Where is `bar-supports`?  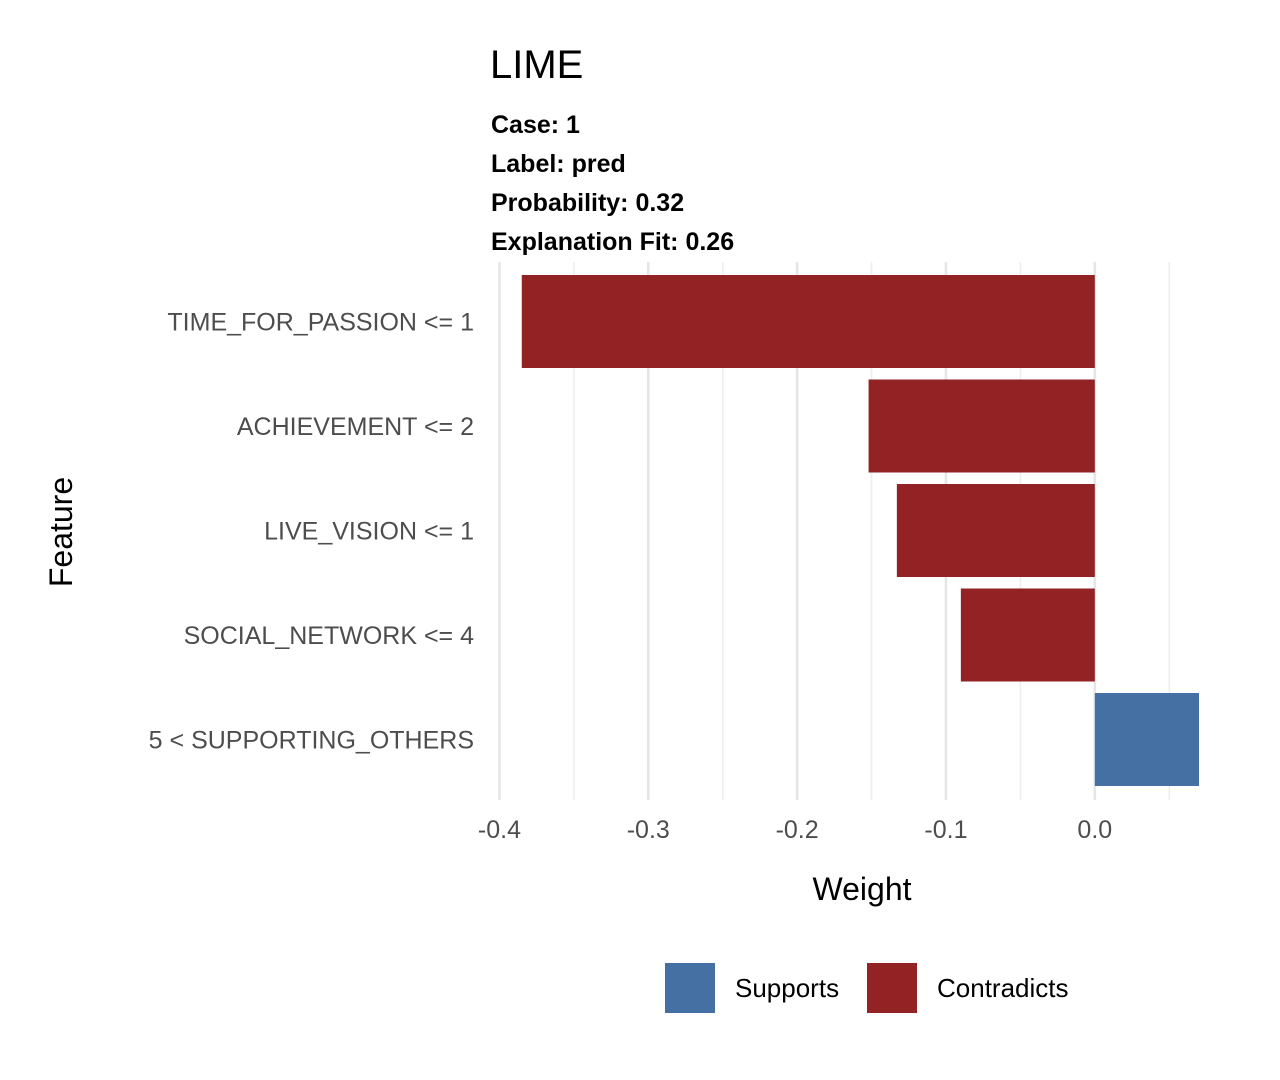 bar-supports is located at coordinates (1146, 739).